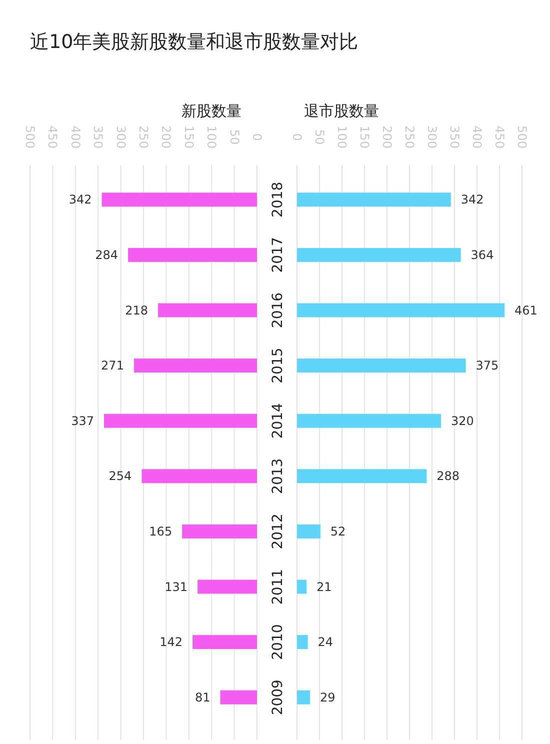 This screenshot has width=550, height=744. What do you see at coordinates (462, 421) in the screenshot?
I see `data-label: 320` at bounding box center [462, 421].